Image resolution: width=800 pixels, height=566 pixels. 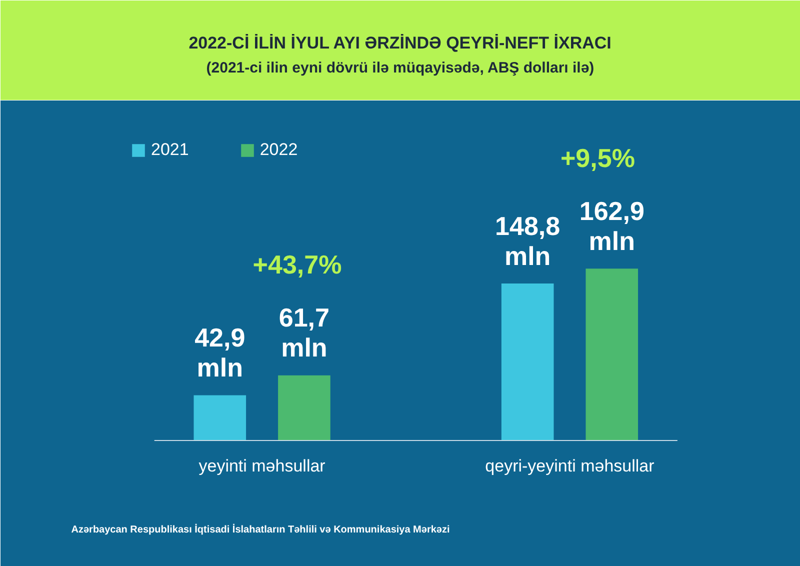 What do you see at coordinates (304, 332) in the screenshot?
I see `data-label: 61,7 mln` at bounding box center [304, 332].